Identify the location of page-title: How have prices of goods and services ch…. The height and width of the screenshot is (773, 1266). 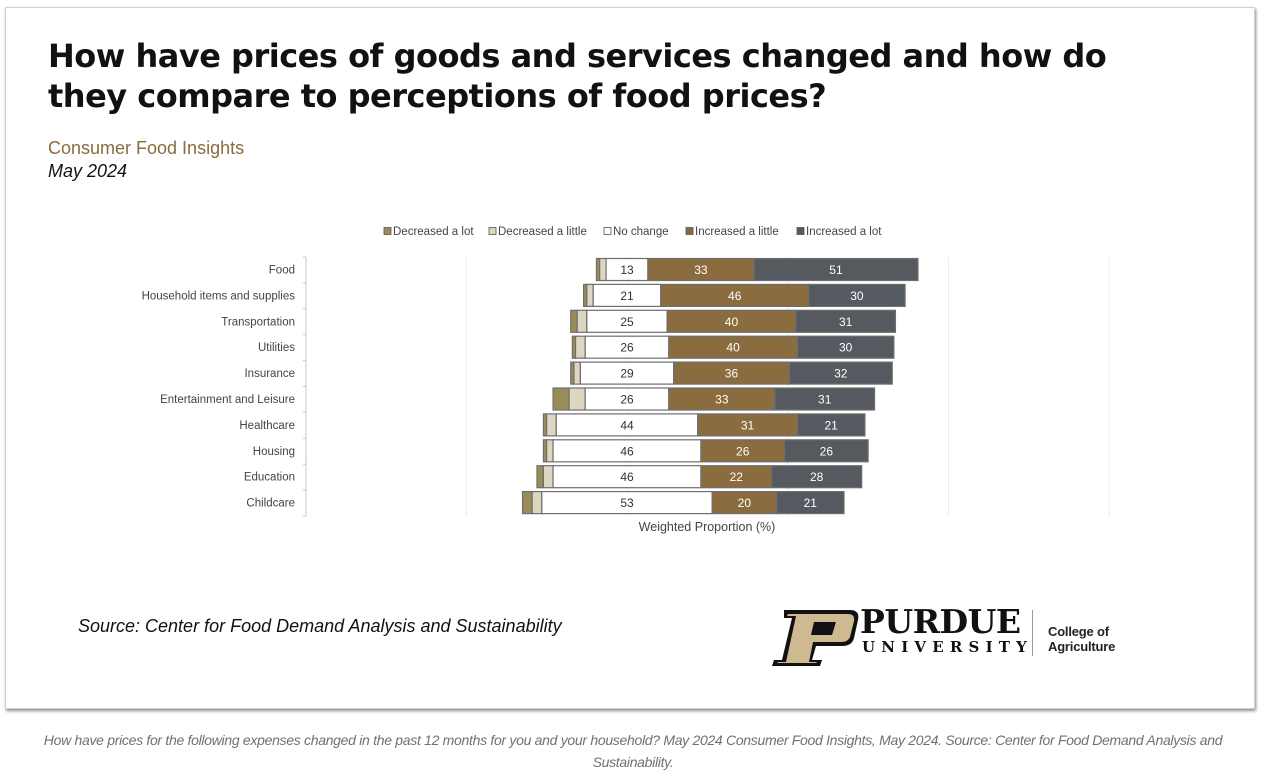
(577, 76).